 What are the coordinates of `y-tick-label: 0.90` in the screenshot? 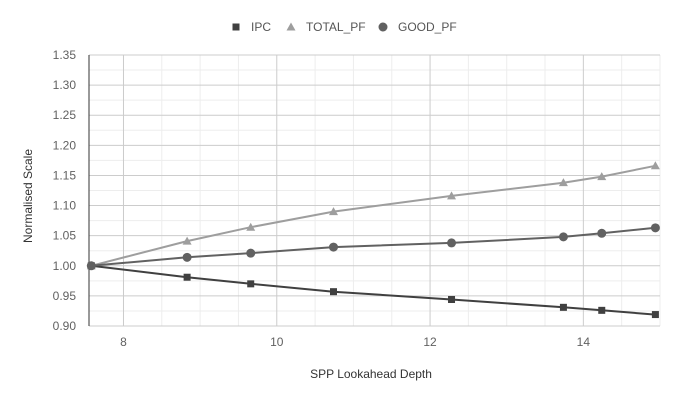 It's located at (65, 326).